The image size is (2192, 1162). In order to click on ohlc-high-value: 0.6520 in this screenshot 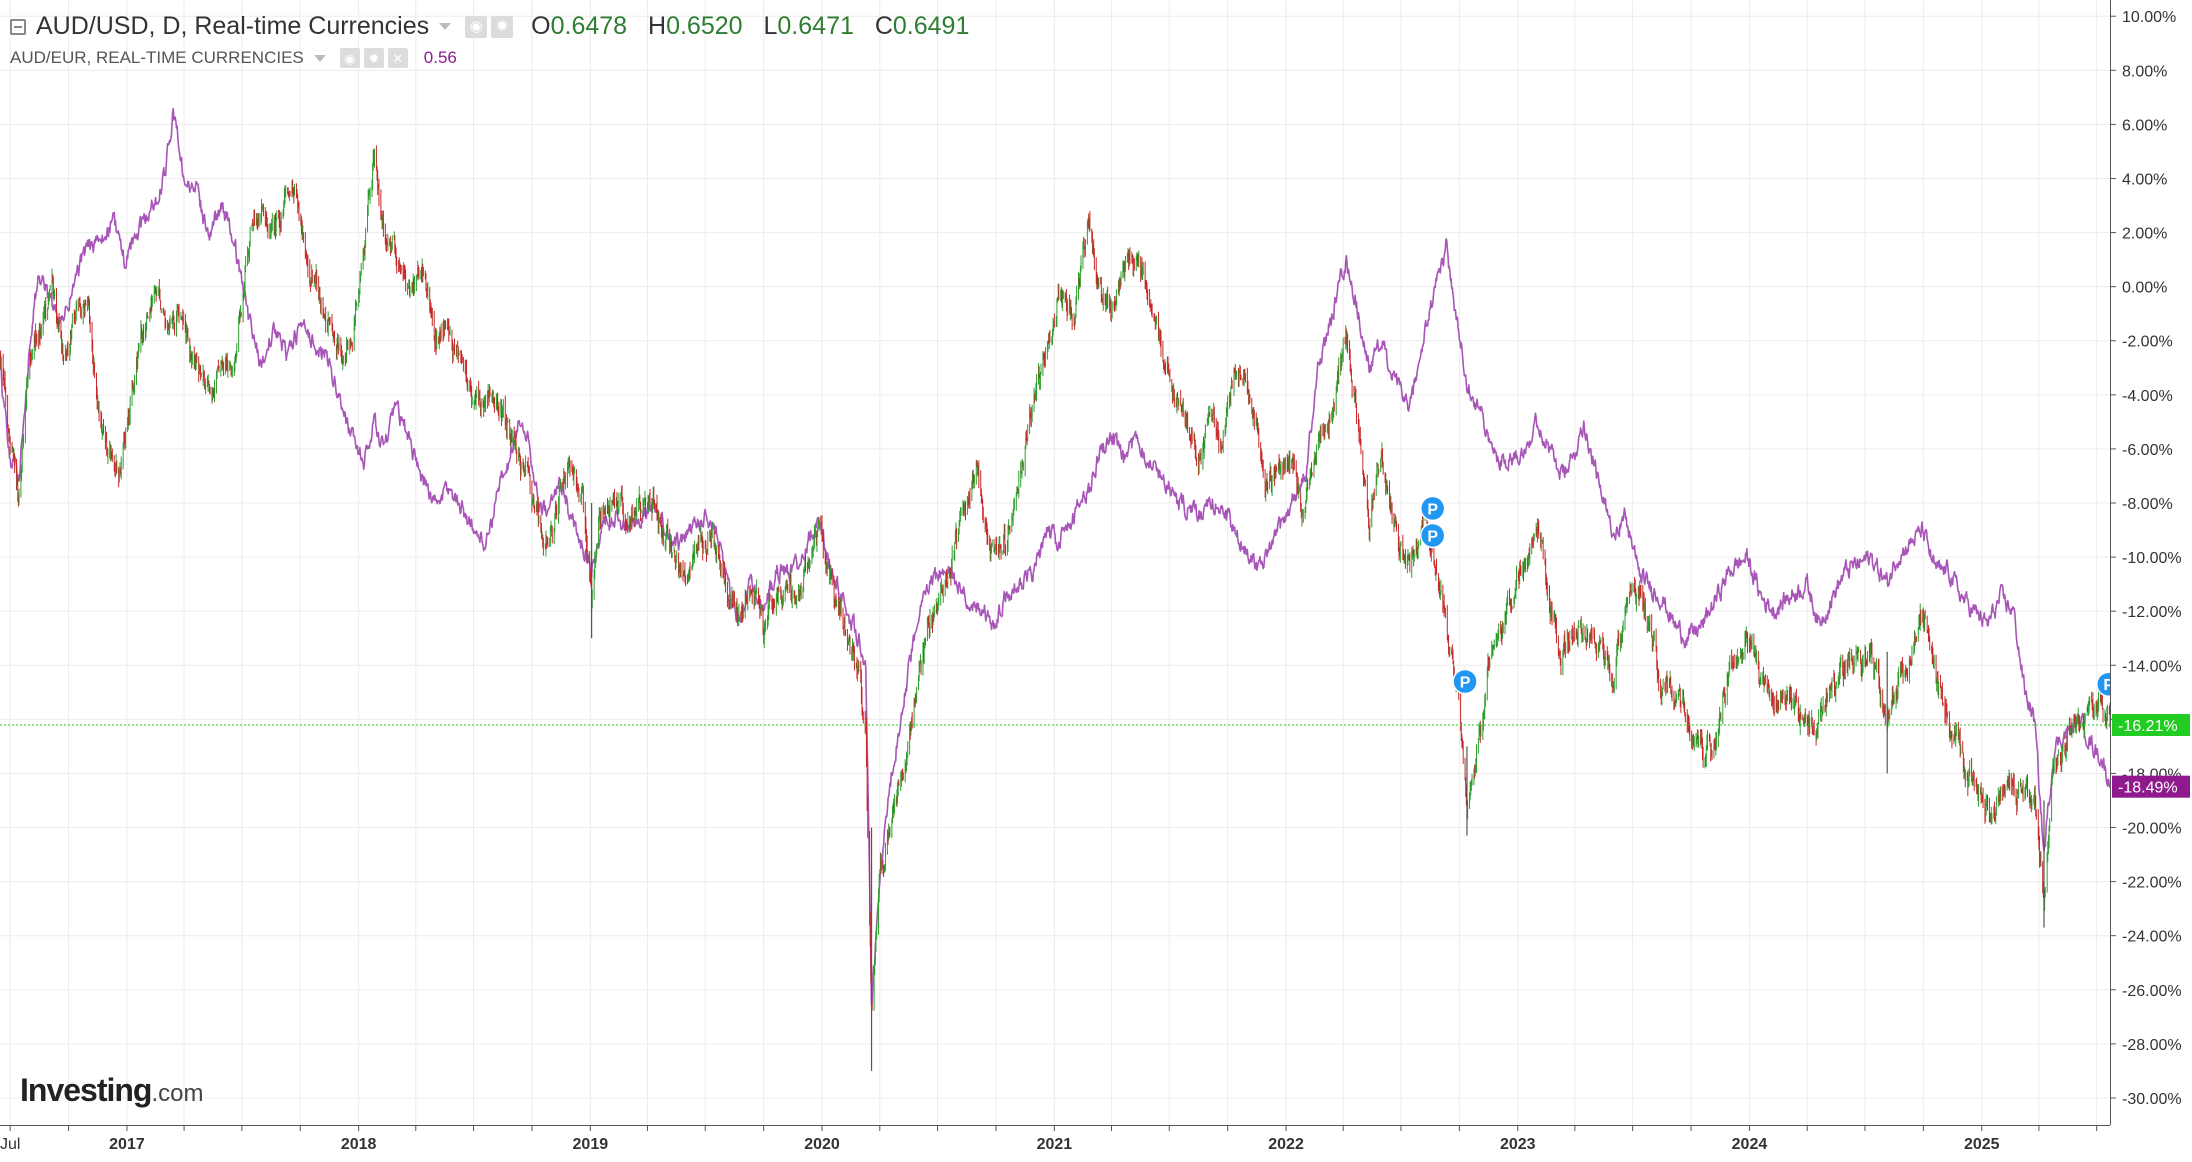, I will do `click(704, 26)`.